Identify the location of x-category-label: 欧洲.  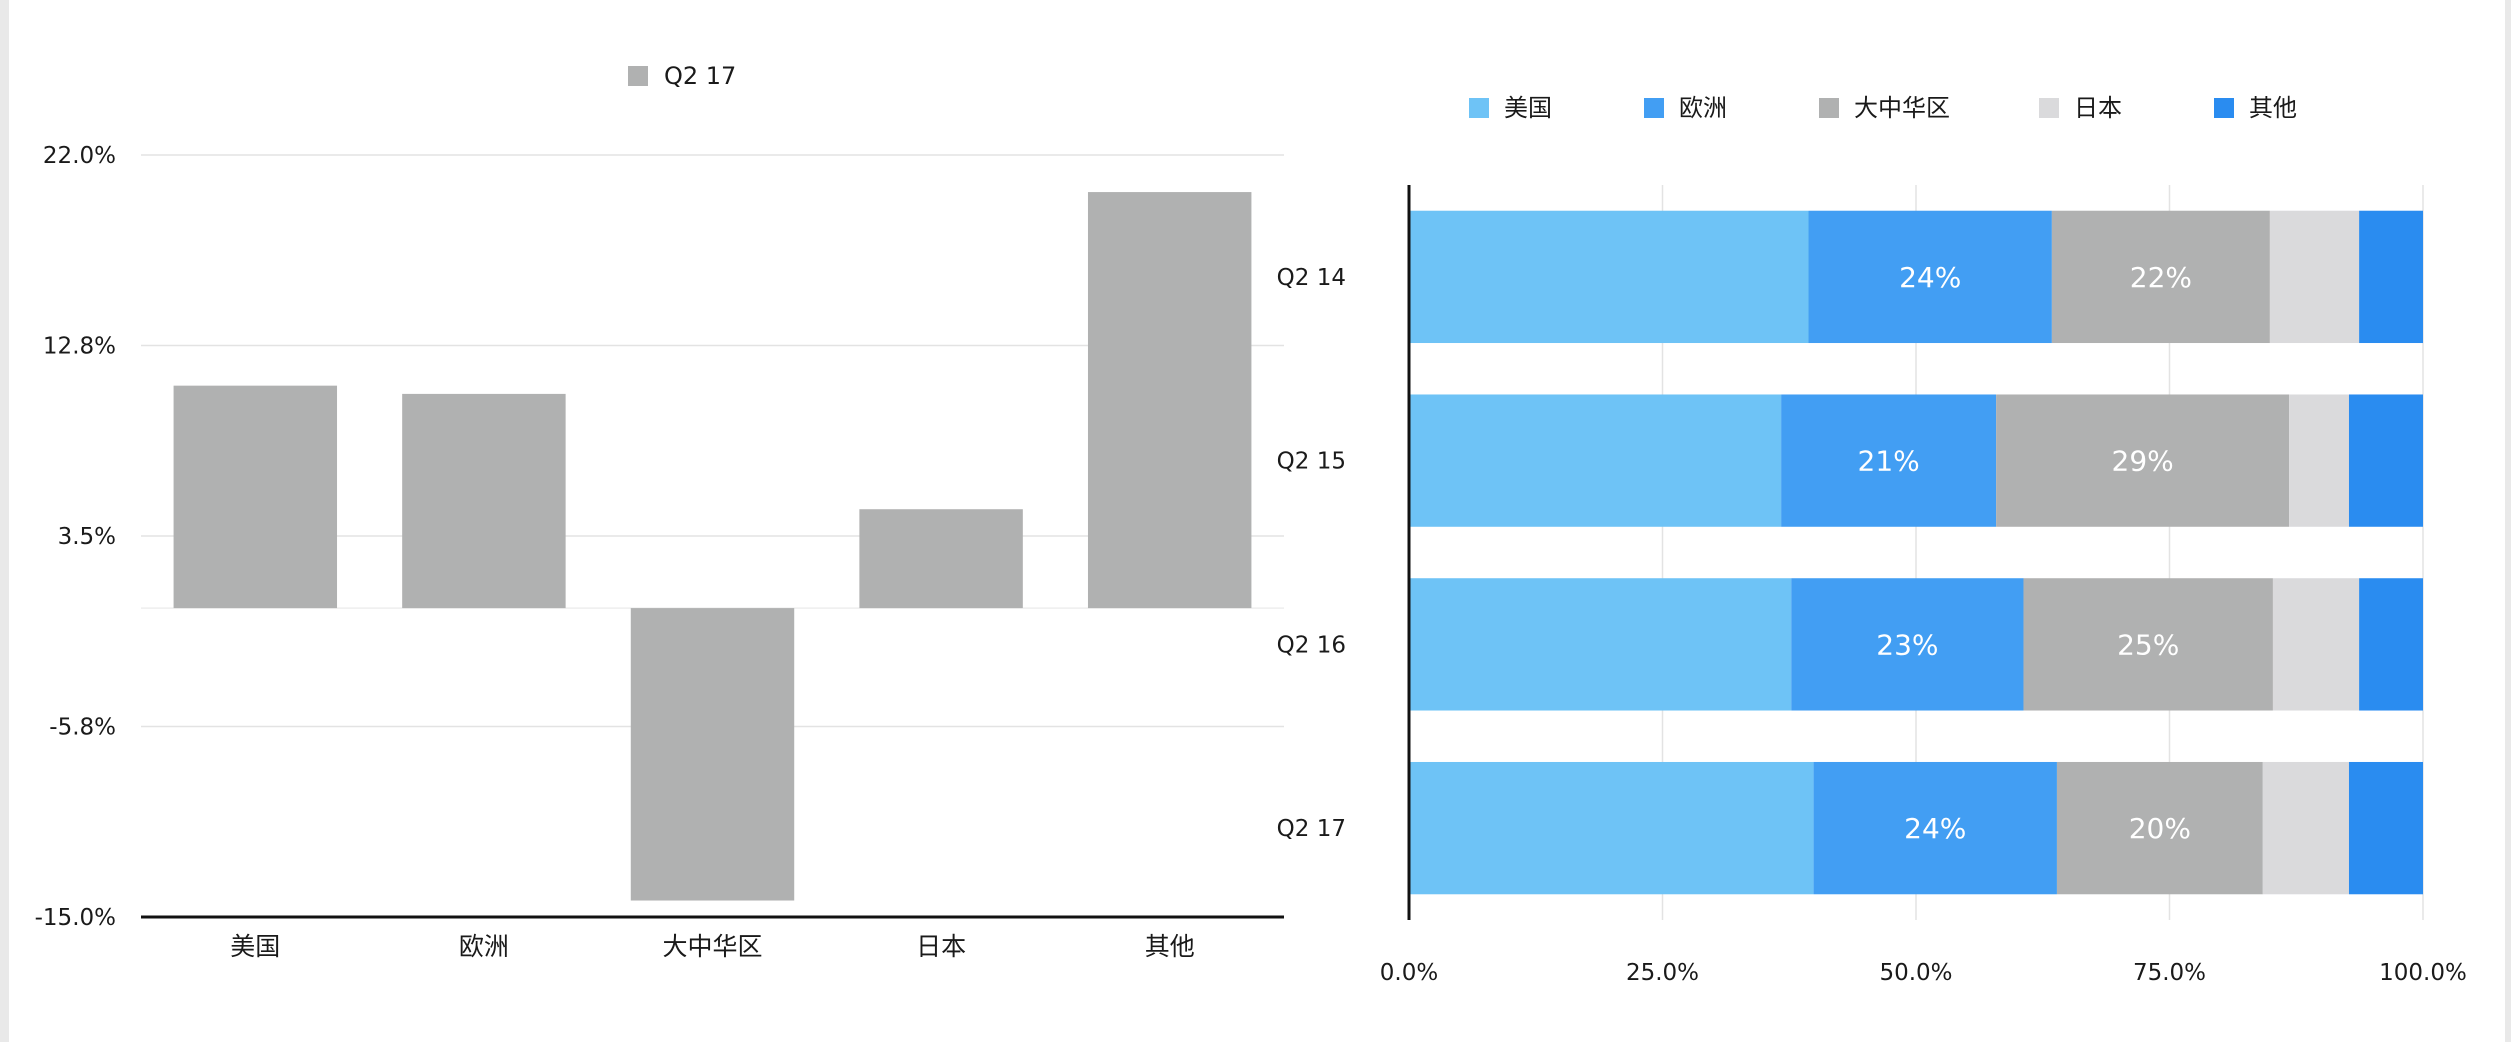
(484, 946).